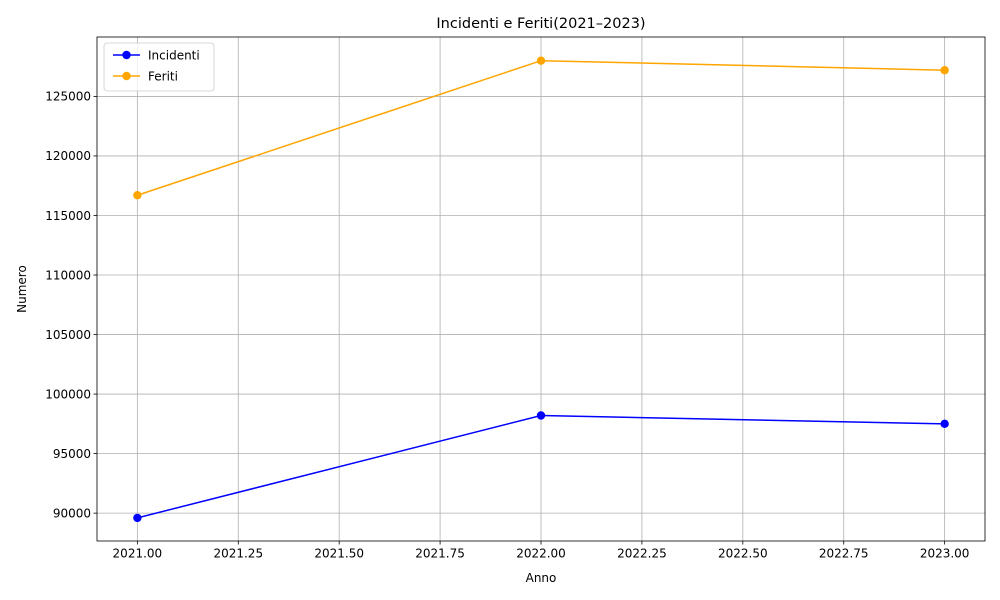 The width and height of the screenshot is (1000, 600). What do you see at coordinates (743, 554) in the screenshot?
I see `x-tick-label: 2022.50` at bounding box center [743, 554].